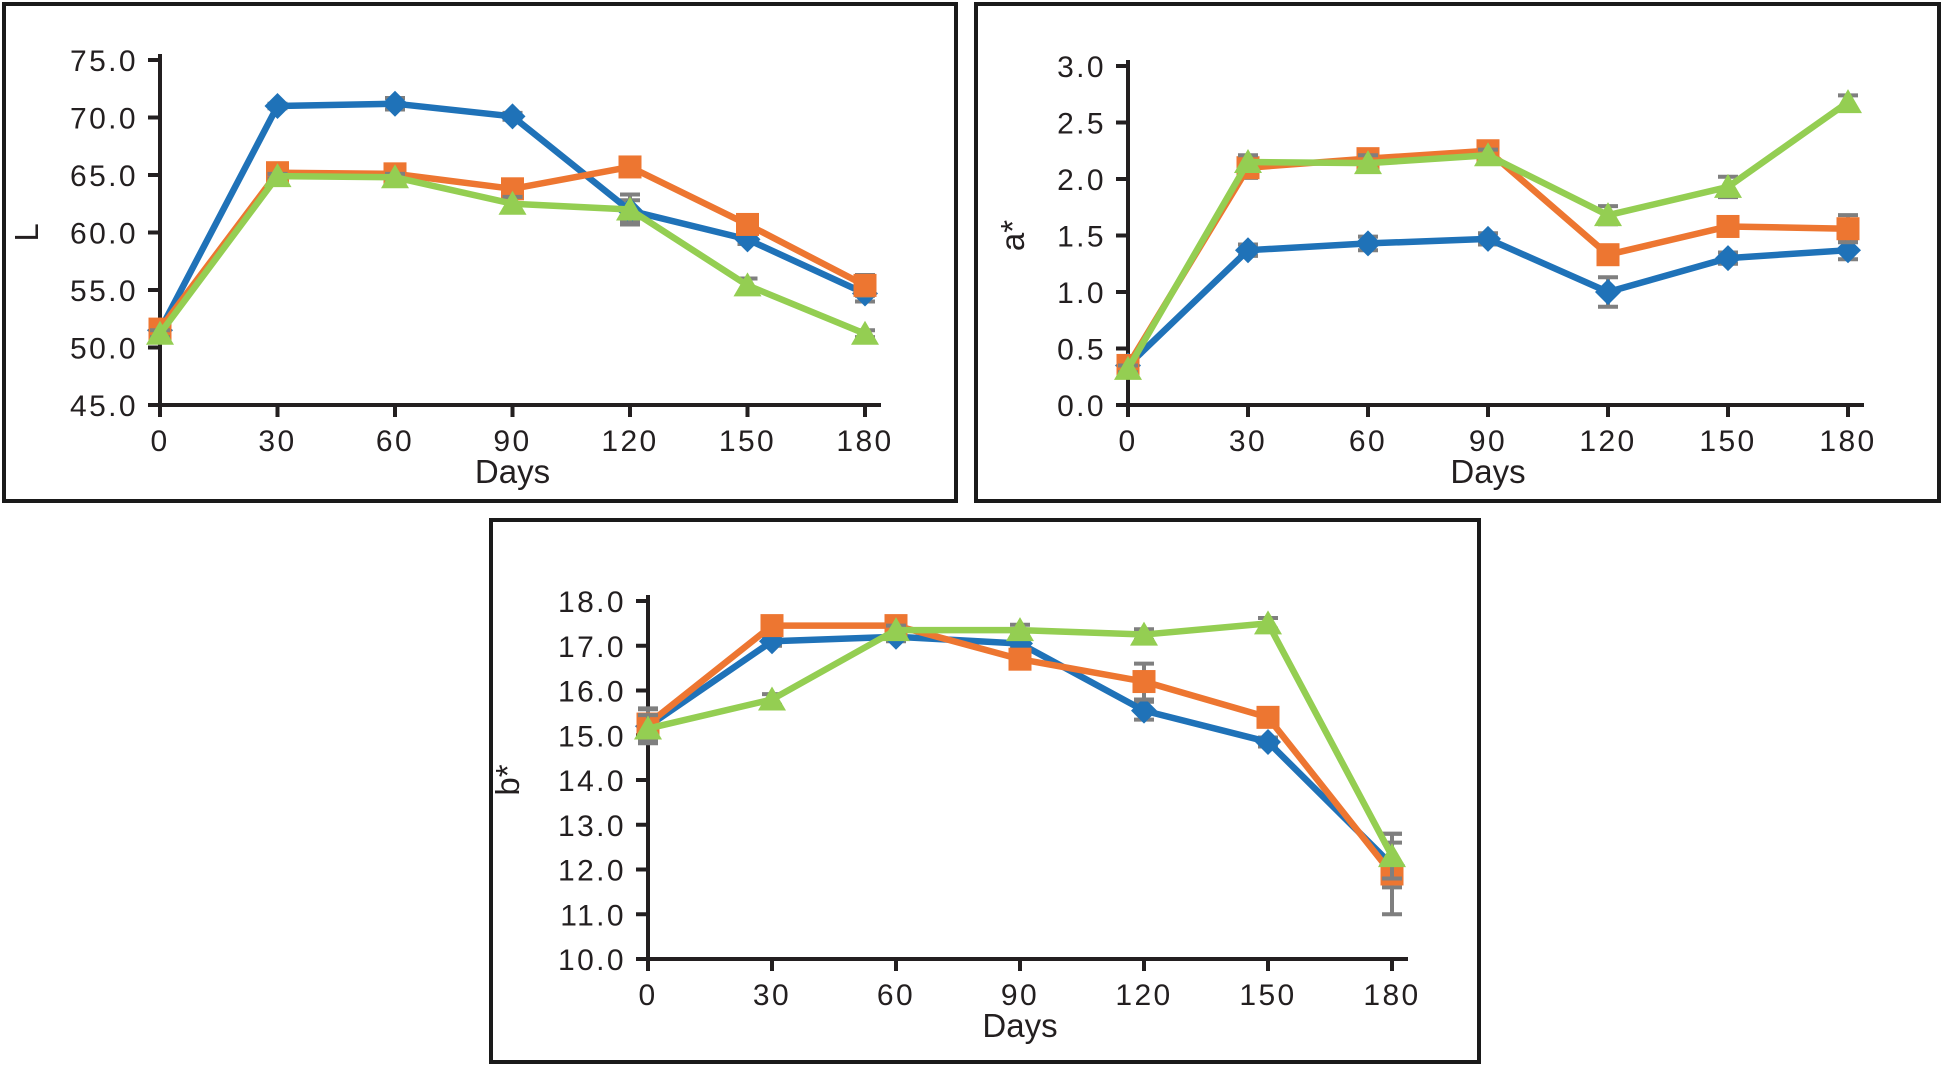 The height and width of the screenshot is (1068, 1943). I want to click on chart-L-x-ticks: 0 30 60 90 120 150 180, so click(521, 431).